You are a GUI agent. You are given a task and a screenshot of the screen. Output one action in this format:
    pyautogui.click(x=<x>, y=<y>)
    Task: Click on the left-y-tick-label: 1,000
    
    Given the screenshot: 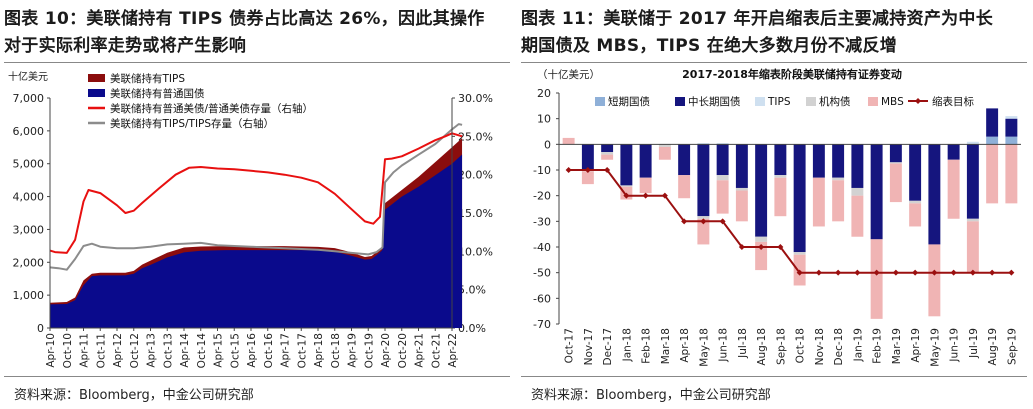 What is the action you would take?
    pyautogui.click(x=29, y=295)
    